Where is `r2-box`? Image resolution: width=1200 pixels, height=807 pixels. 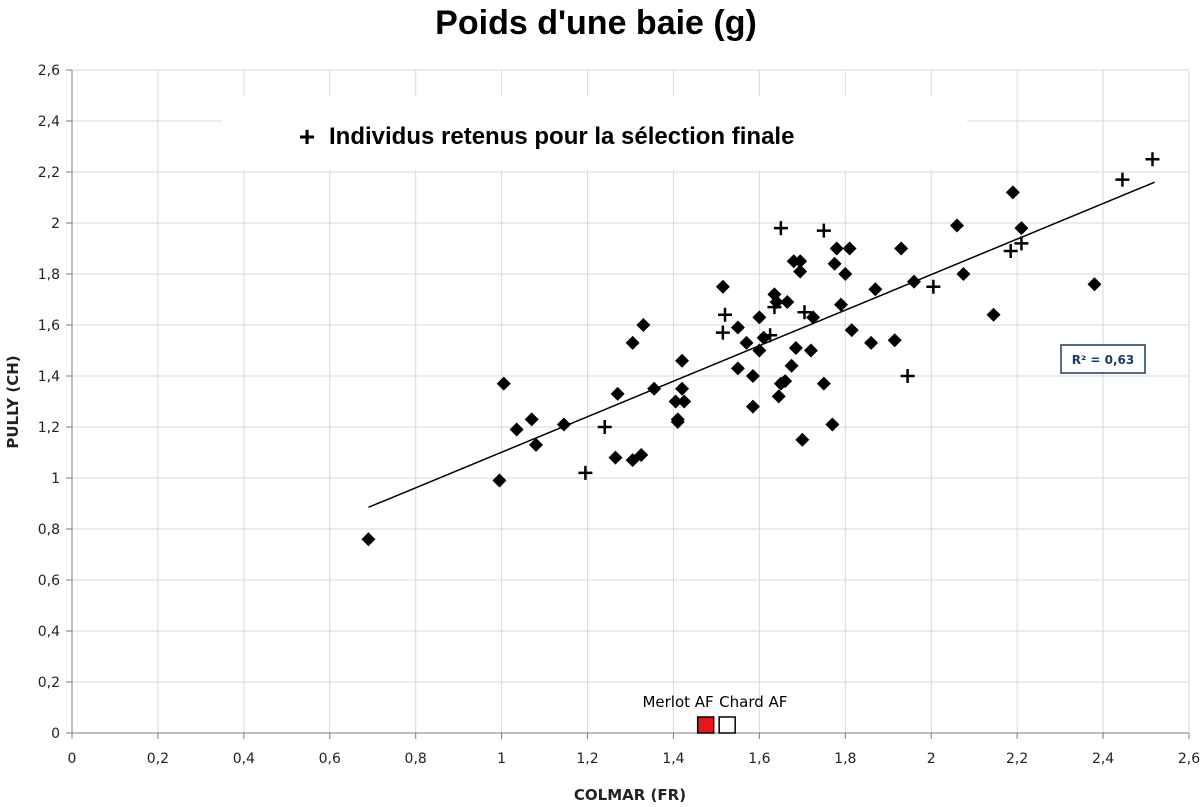
r2-box is located at coordinates (1103, 359).